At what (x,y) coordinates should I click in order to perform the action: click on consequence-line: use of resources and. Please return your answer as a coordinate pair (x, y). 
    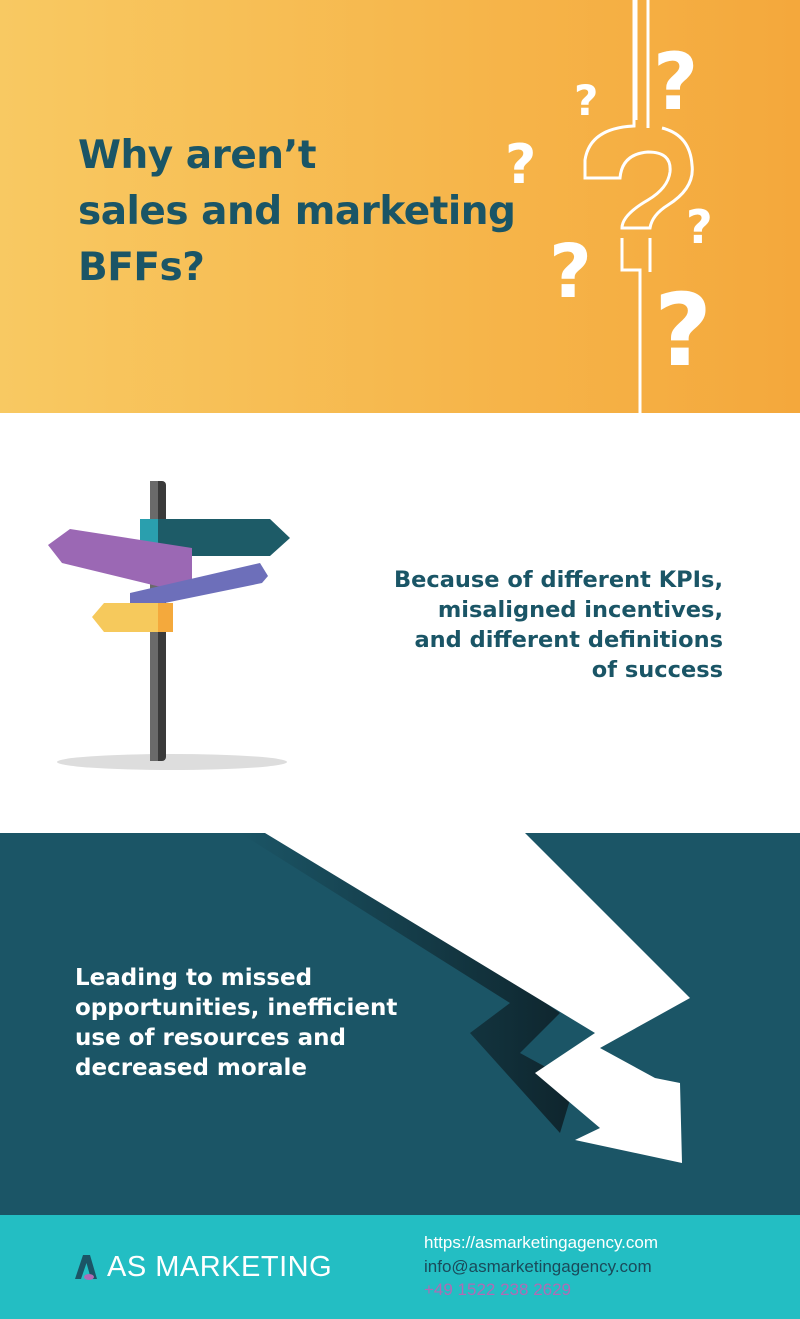
    Looking at the image, I should click on (210, 1038).